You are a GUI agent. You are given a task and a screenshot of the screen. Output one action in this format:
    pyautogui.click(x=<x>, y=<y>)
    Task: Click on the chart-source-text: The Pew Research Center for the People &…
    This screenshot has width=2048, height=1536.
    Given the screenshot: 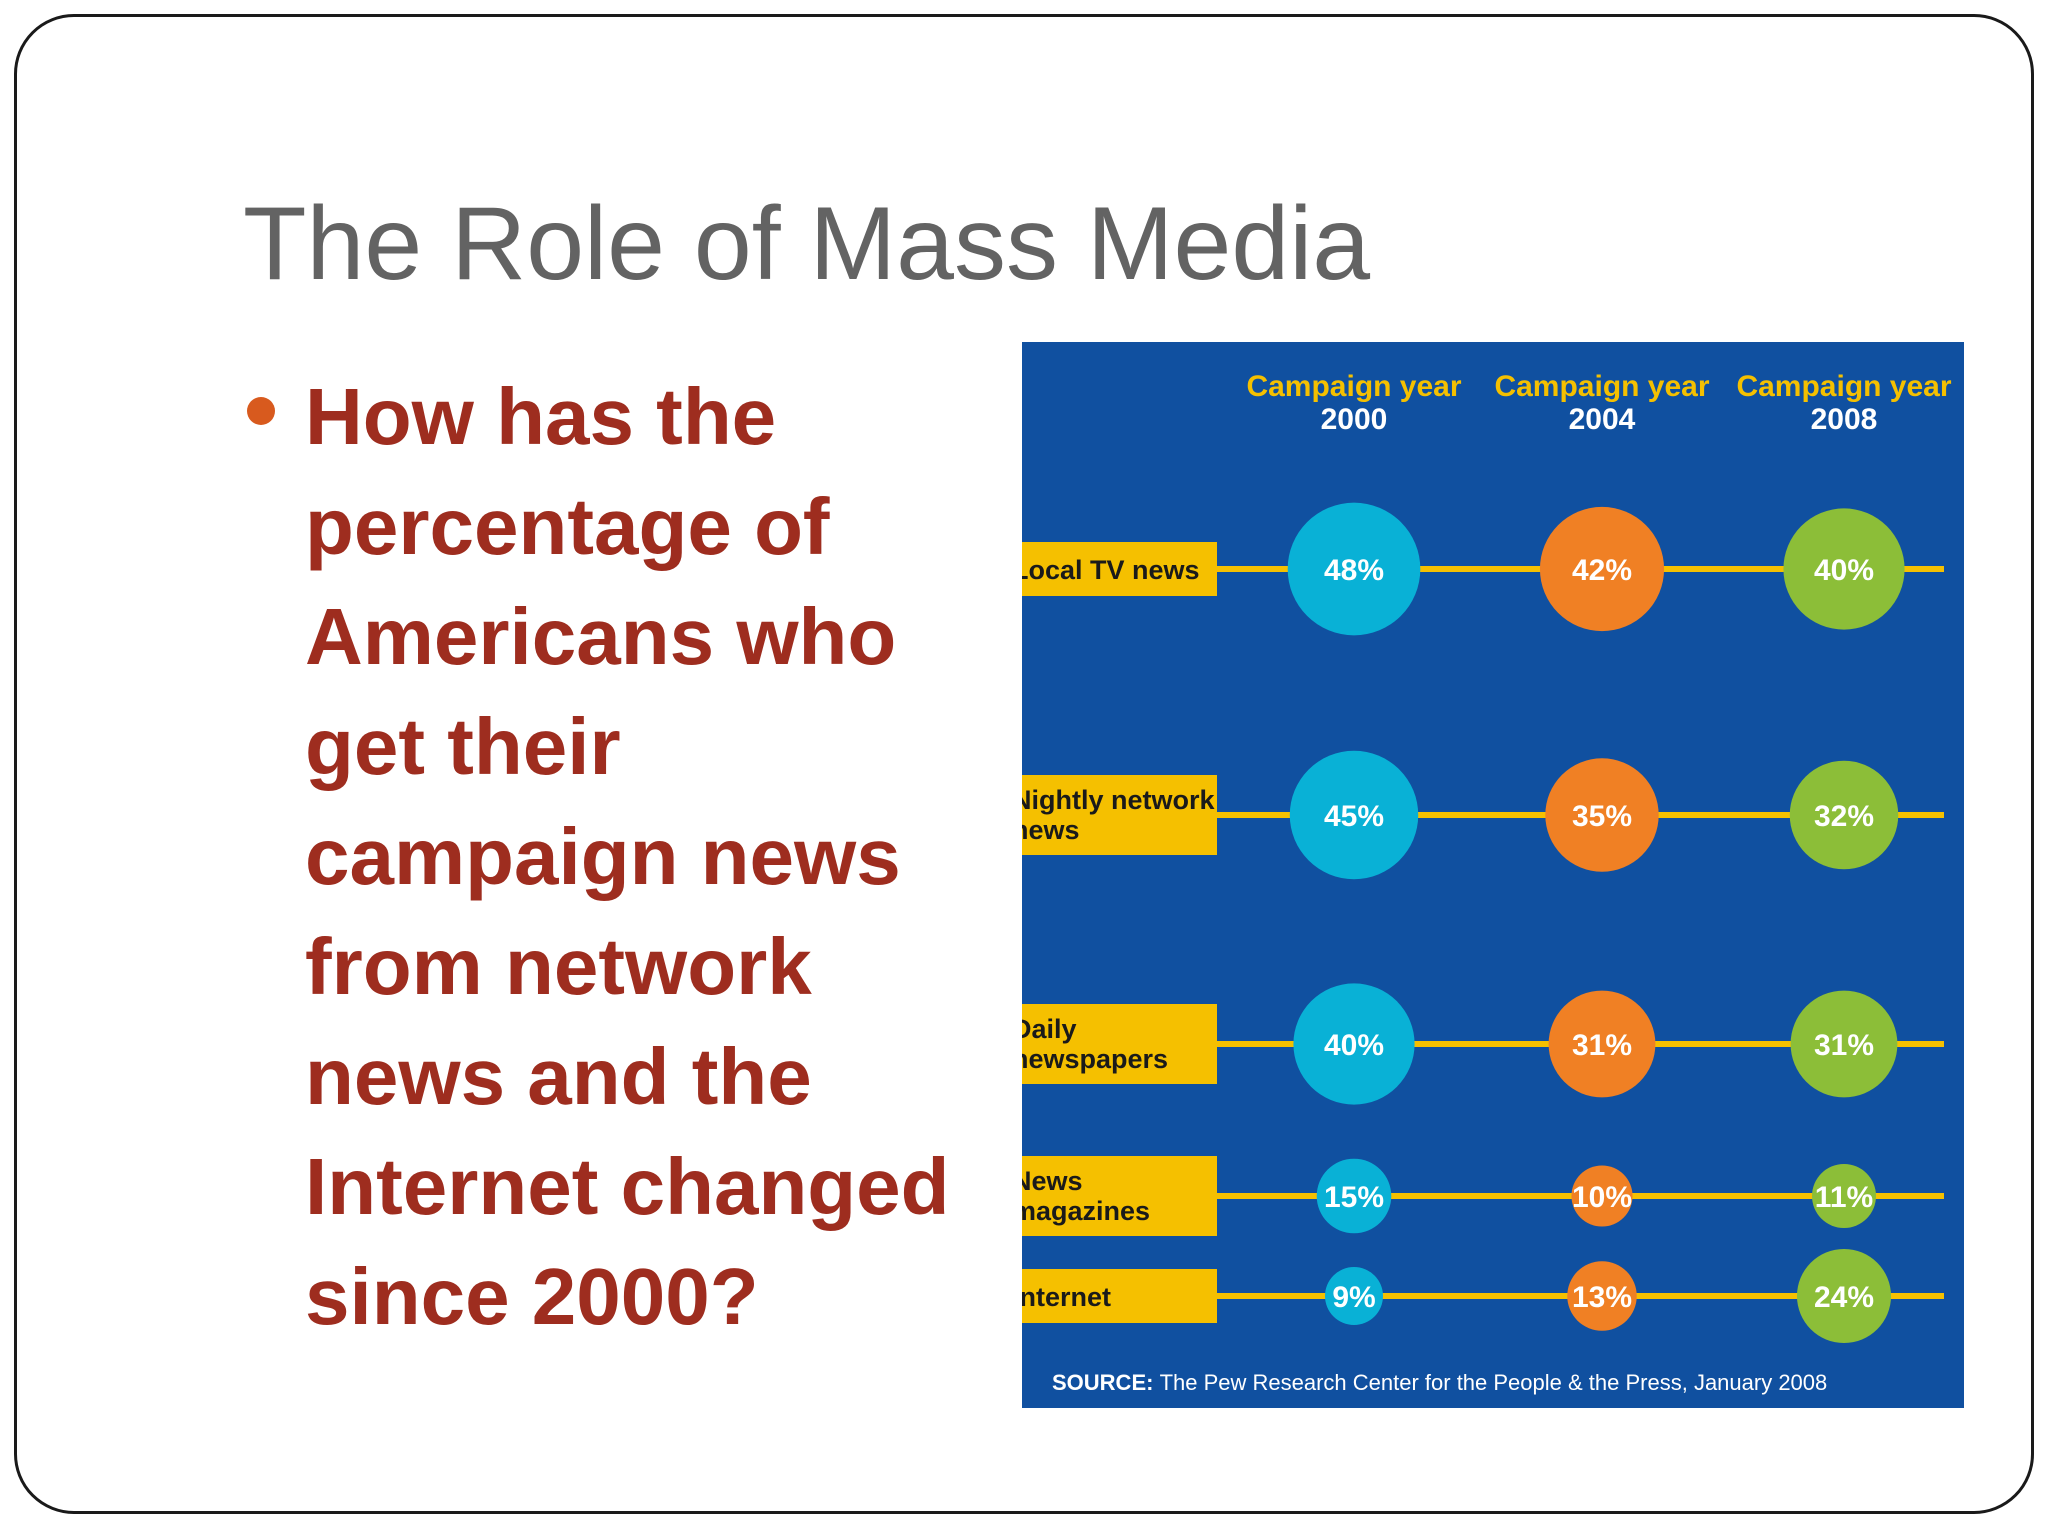 What is the action you would take?
    pyautogui.click(x=1494, y=1382)
    